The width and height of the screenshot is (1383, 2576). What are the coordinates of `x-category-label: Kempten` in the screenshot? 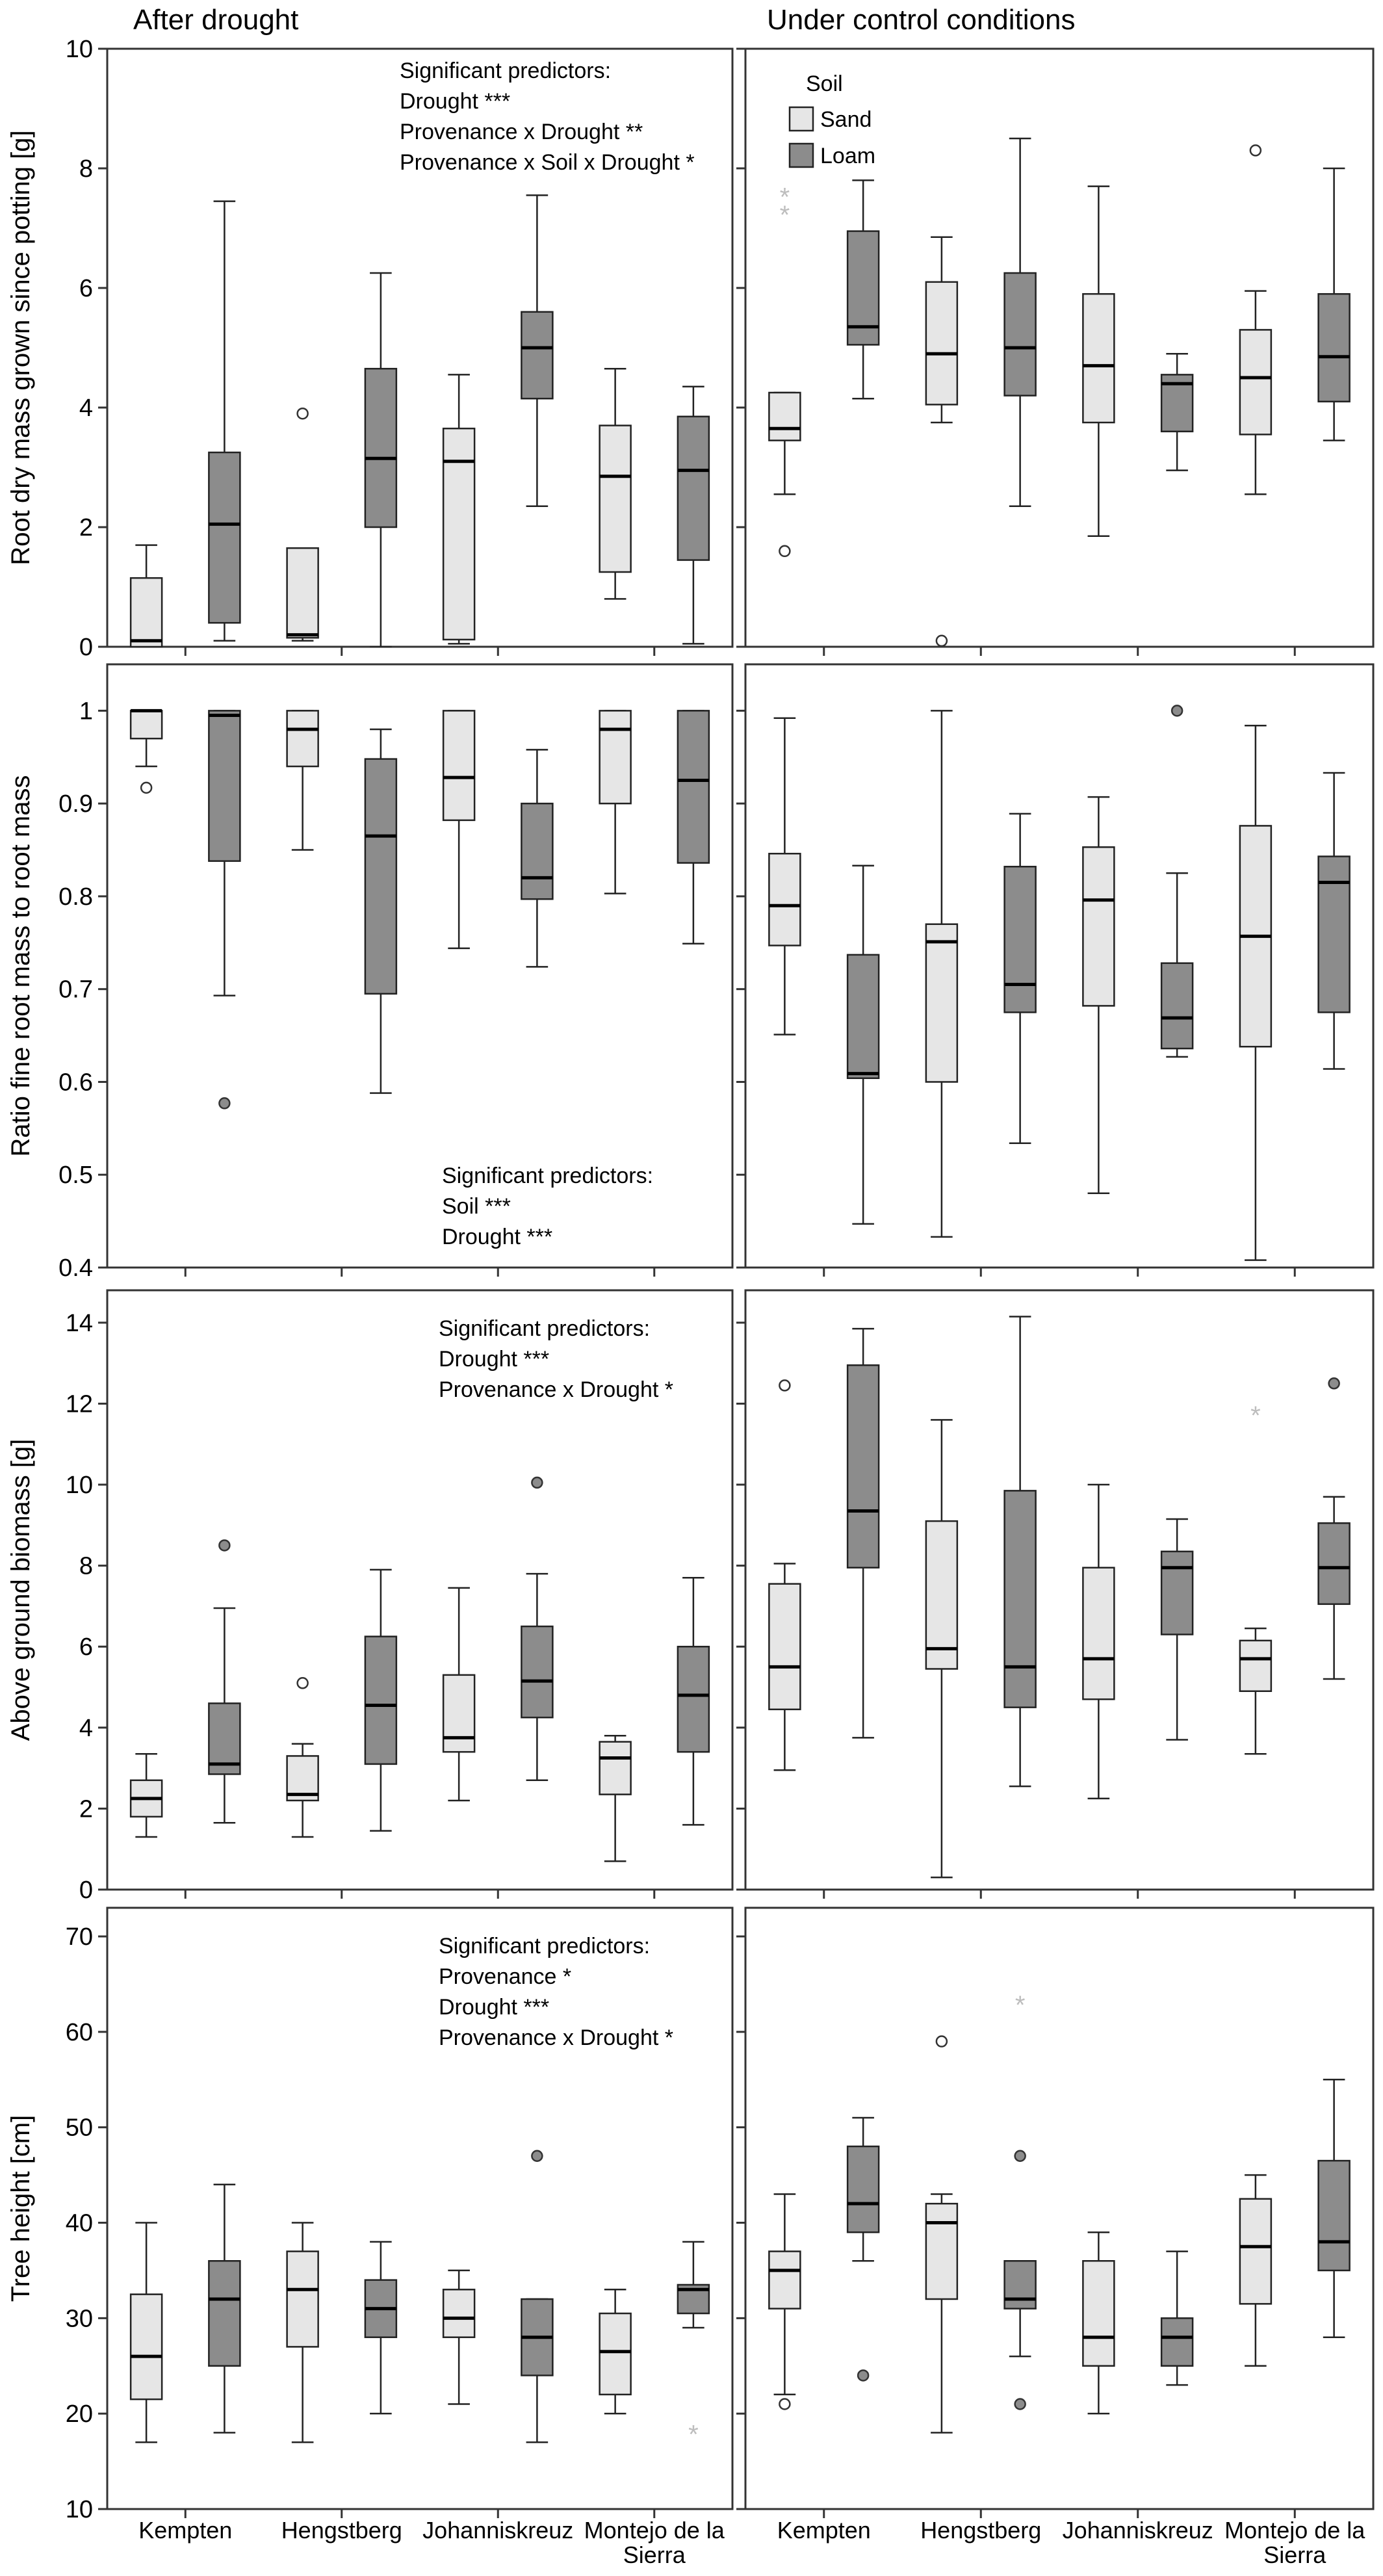 It's located at (824, 2530).